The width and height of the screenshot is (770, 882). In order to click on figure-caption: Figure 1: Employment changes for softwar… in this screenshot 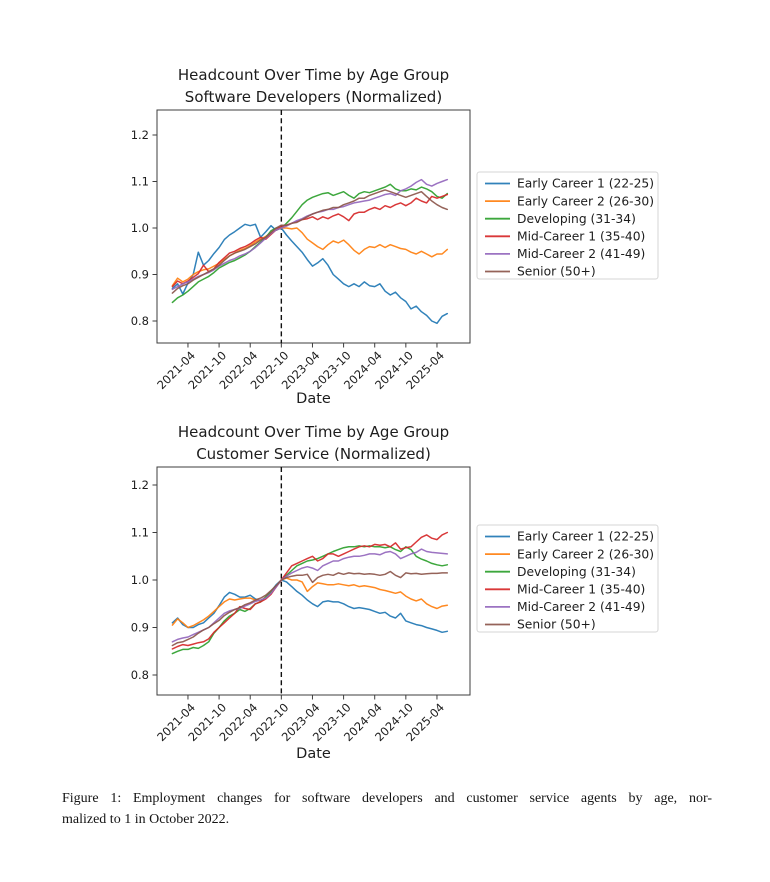, I will do `click(387, 809)`.